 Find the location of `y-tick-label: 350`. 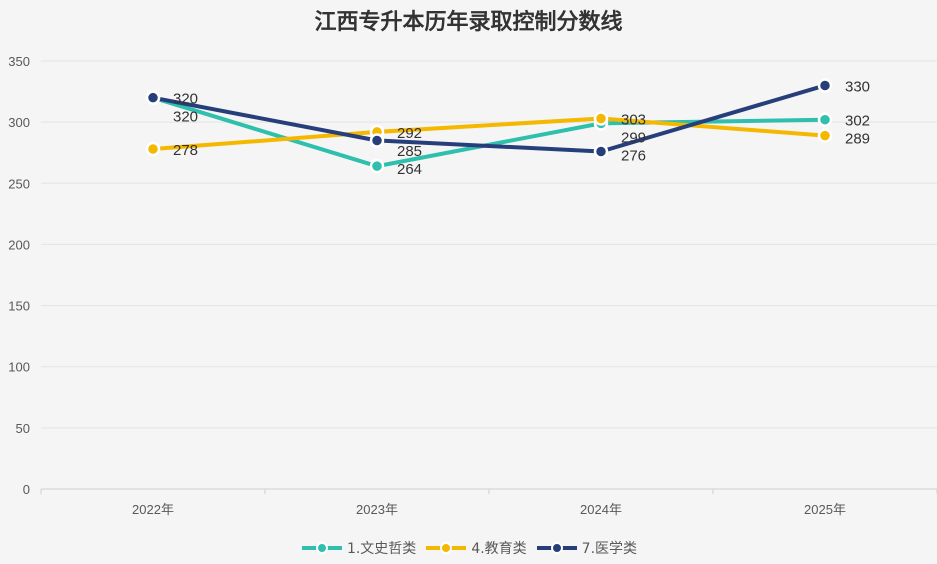

y-tick-label: 350 is located at coordinates (19, 61).